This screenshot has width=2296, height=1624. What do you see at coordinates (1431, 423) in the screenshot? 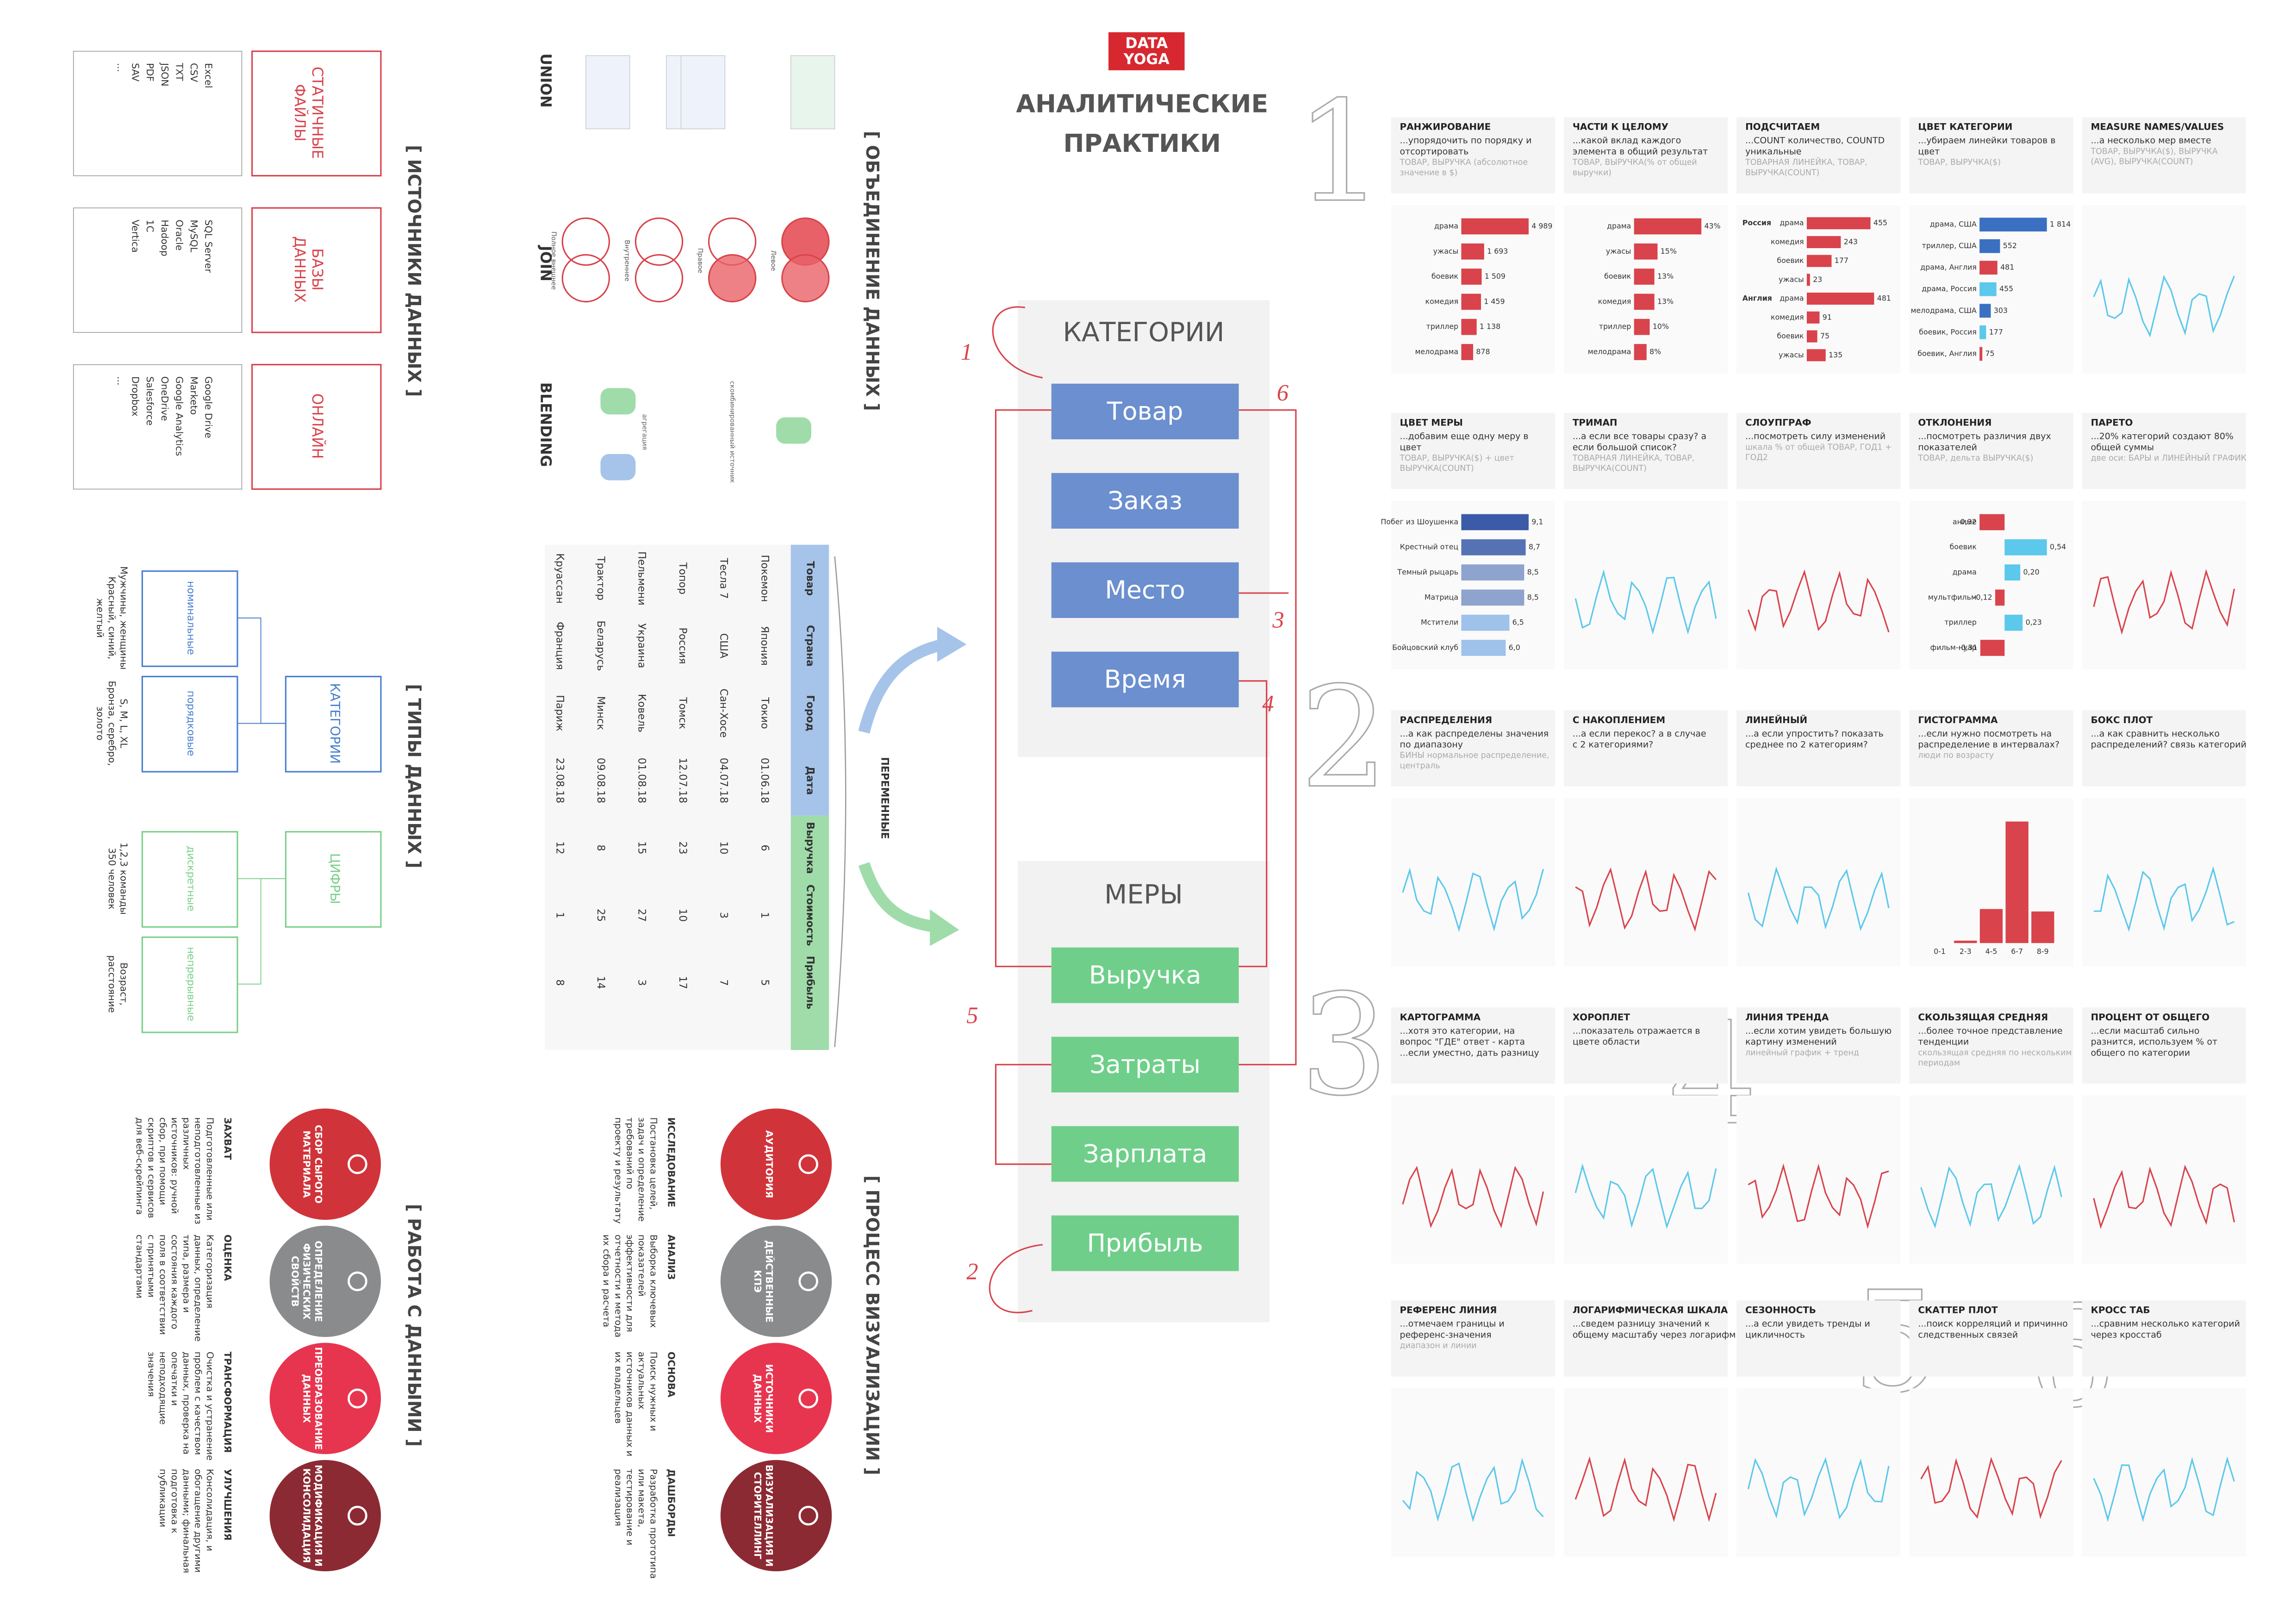
I see `card-title: ЦВЕТ МЕРЫ` at bounding box center [1431, 423].